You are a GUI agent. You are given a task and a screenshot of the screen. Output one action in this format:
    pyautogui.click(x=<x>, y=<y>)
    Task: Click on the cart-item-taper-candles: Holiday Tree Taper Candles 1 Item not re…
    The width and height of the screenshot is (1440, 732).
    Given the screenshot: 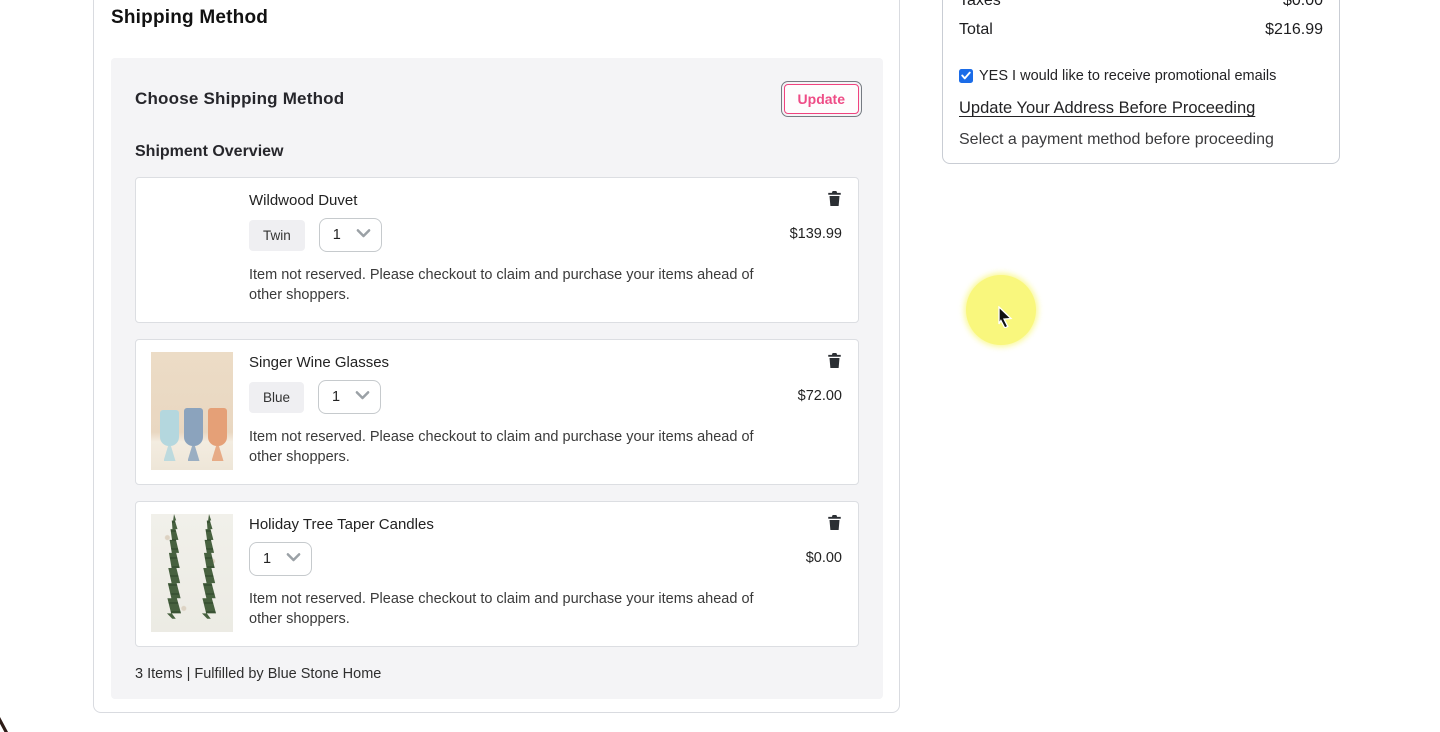 What is the action you would take?
    pyautogui.click(x=497, y=574)
    